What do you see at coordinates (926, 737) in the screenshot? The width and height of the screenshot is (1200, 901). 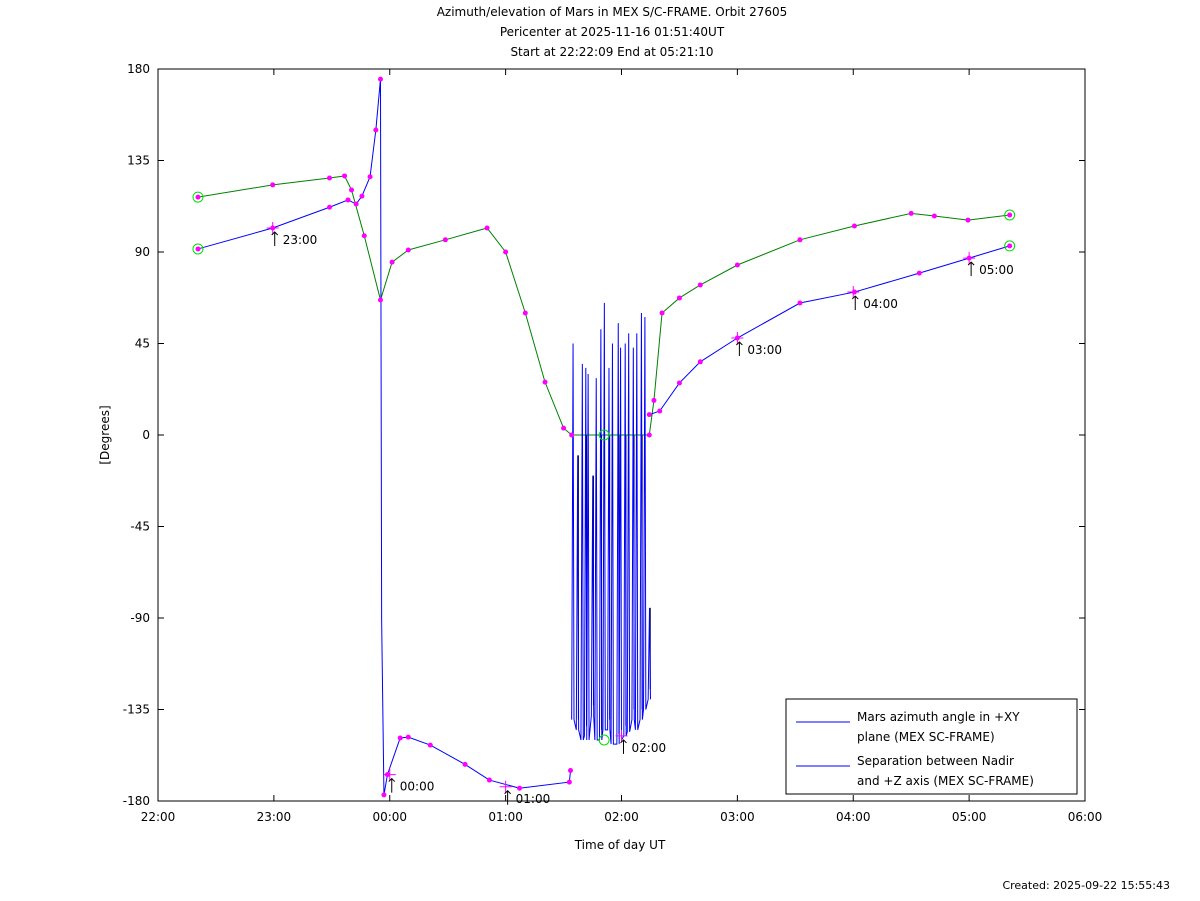 I see `legend-label-azimuth-2: plane (MEX SC-FRAME)` at bounding box center [926, 737].